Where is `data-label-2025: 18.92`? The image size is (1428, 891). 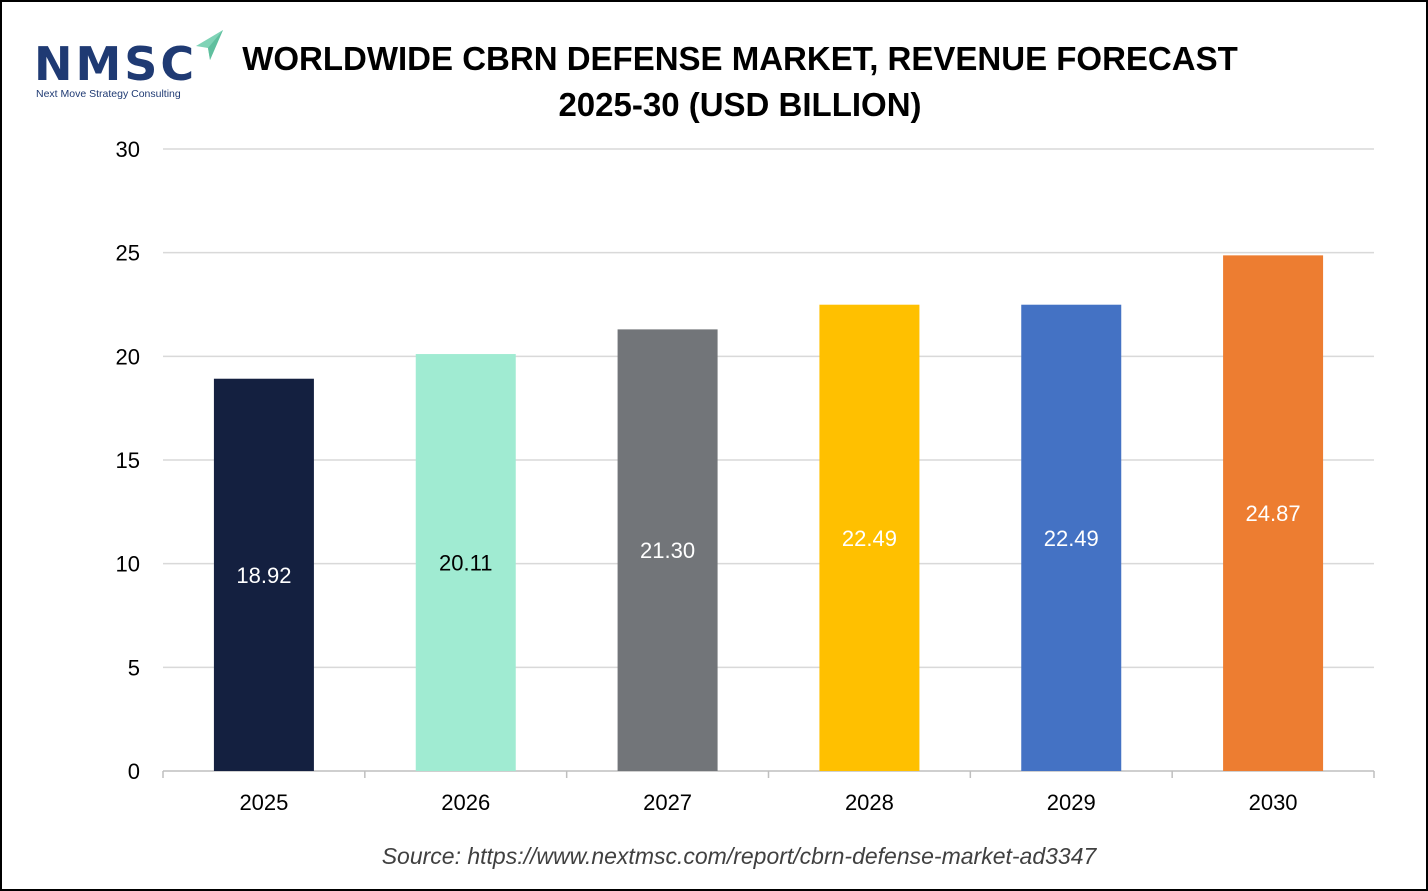
data-label-2025: 18.92 is located at coordinates (263, 575).